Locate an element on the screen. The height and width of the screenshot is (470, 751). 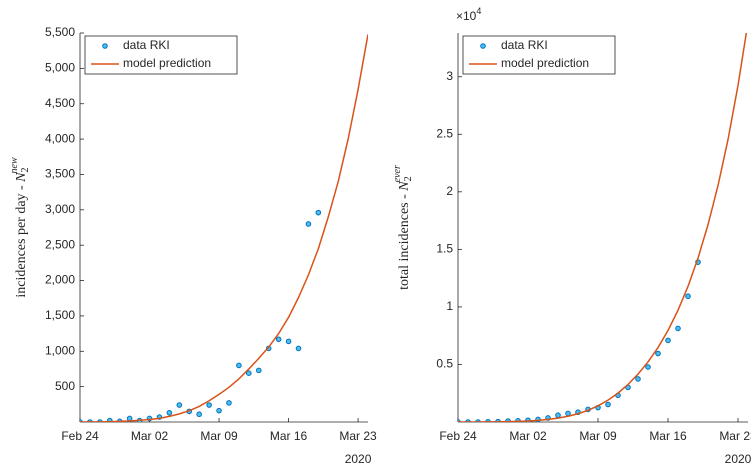
y-tick-label: 2 is located at coordinates (449, 191).